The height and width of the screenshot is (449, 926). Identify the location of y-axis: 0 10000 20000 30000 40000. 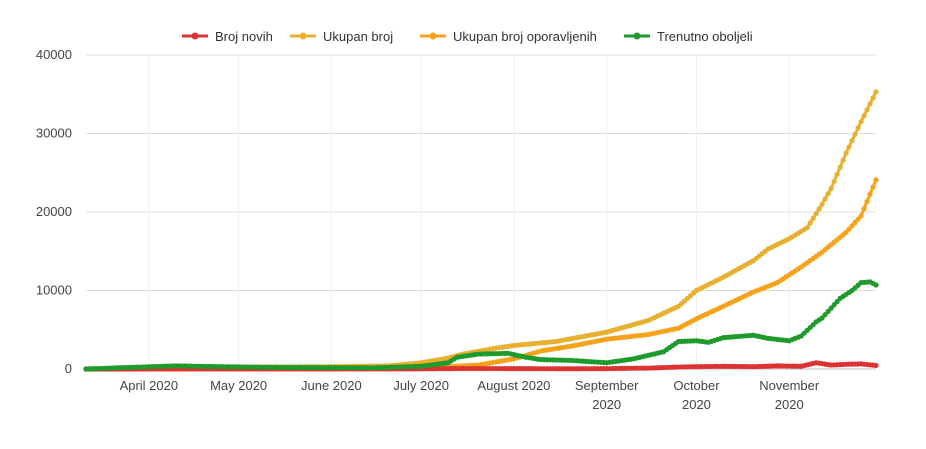
(54, 211).